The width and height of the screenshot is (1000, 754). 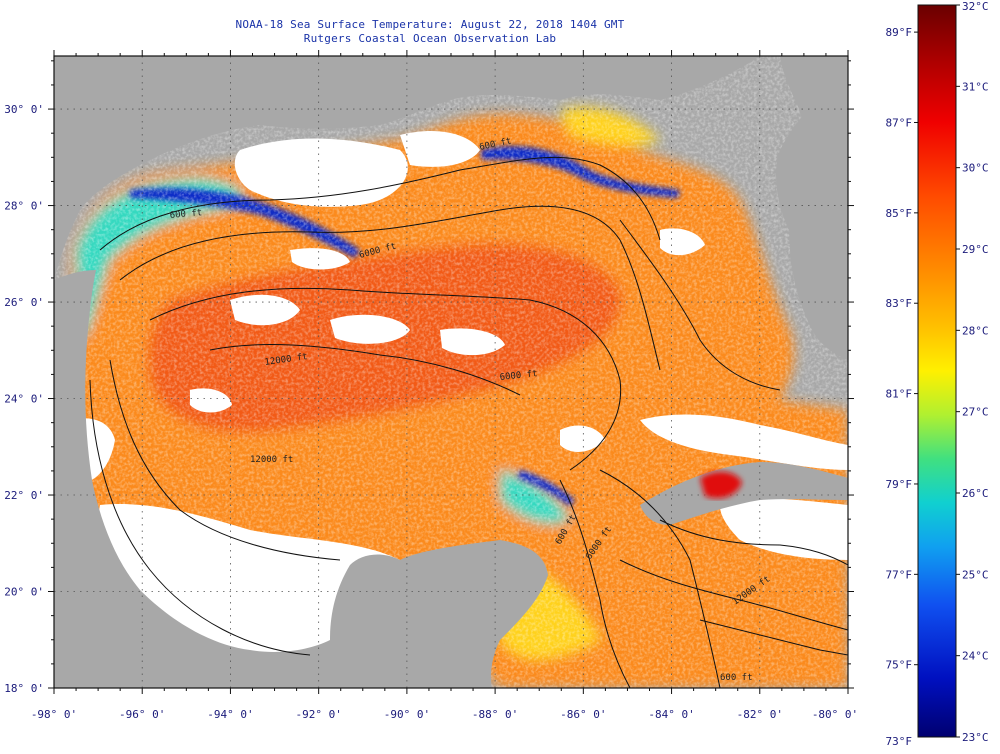 I want to click on longitude-label: -82° 0', so click(x=760, y=714).